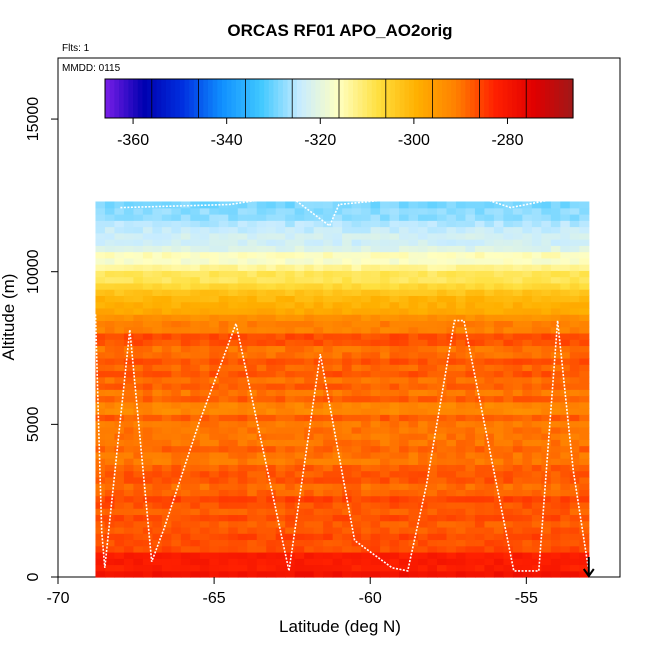 The height and width of the screenshot is (650, 650). What do you see at coordinates (133, 140) in the screenshot?
I see `colorbar-tick-label: -360` at bounding box center [133, 140].